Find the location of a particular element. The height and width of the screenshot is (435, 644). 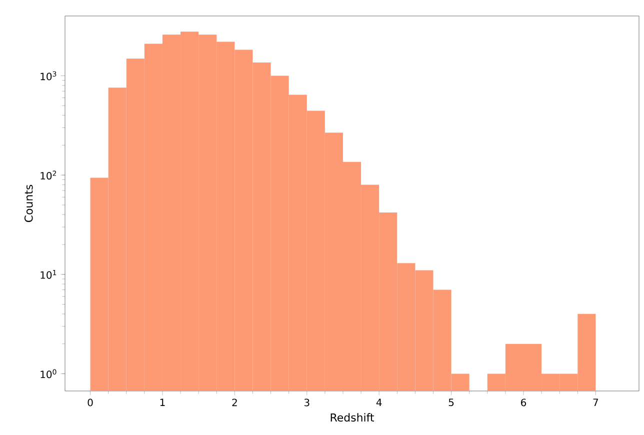

y-tick-label: 10$^{0}$ is located at coordinates (48, 373).